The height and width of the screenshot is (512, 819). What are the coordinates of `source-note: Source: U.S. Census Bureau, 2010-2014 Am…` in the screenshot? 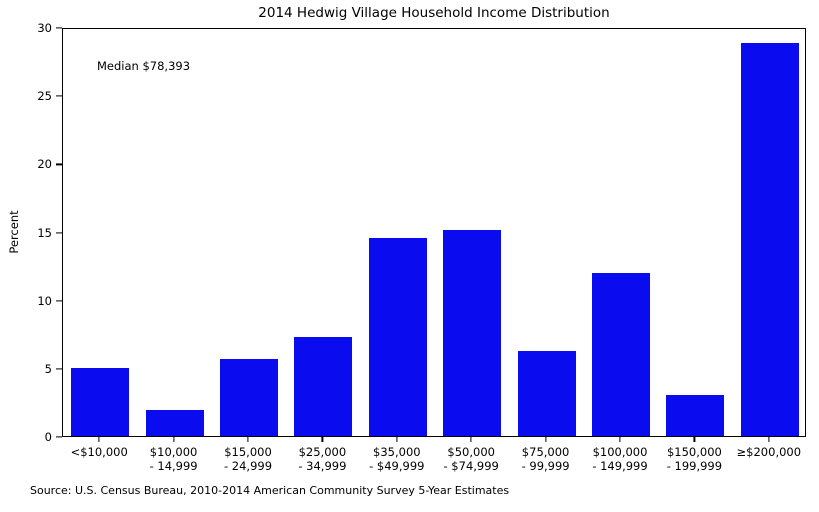 It's located at (270, 490).